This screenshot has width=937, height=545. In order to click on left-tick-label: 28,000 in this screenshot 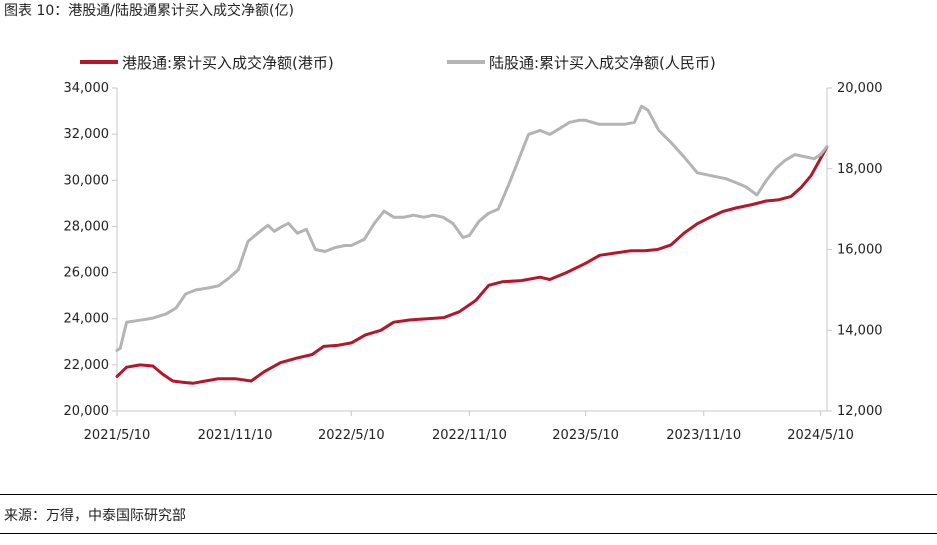, I will do `click(87, 226)`.